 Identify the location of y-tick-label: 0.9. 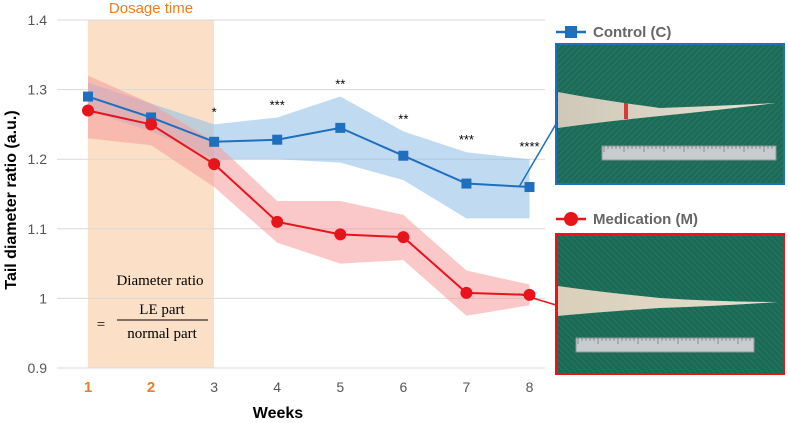
(38, 368).